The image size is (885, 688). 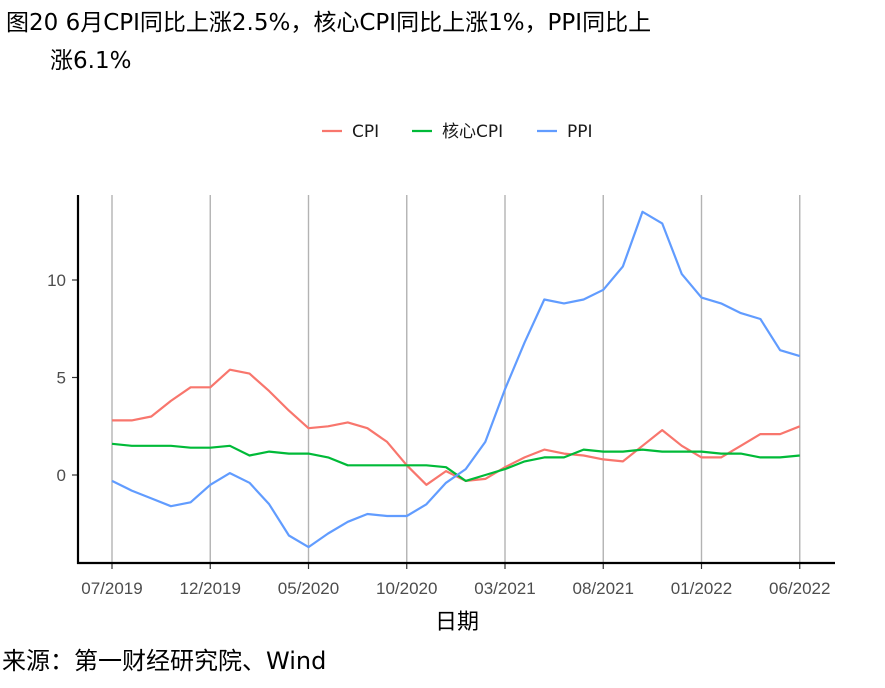 What do you see at coordinates (580, 132) in the screenshot?
I see `legend-label: PPI` at bounding box center [580, 132].